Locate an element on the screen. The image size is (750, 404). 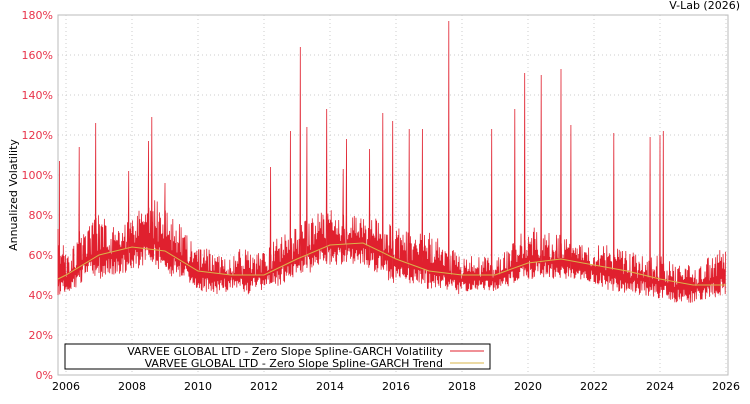
y-tick-label: 20% is located at coordinates (41, 335).